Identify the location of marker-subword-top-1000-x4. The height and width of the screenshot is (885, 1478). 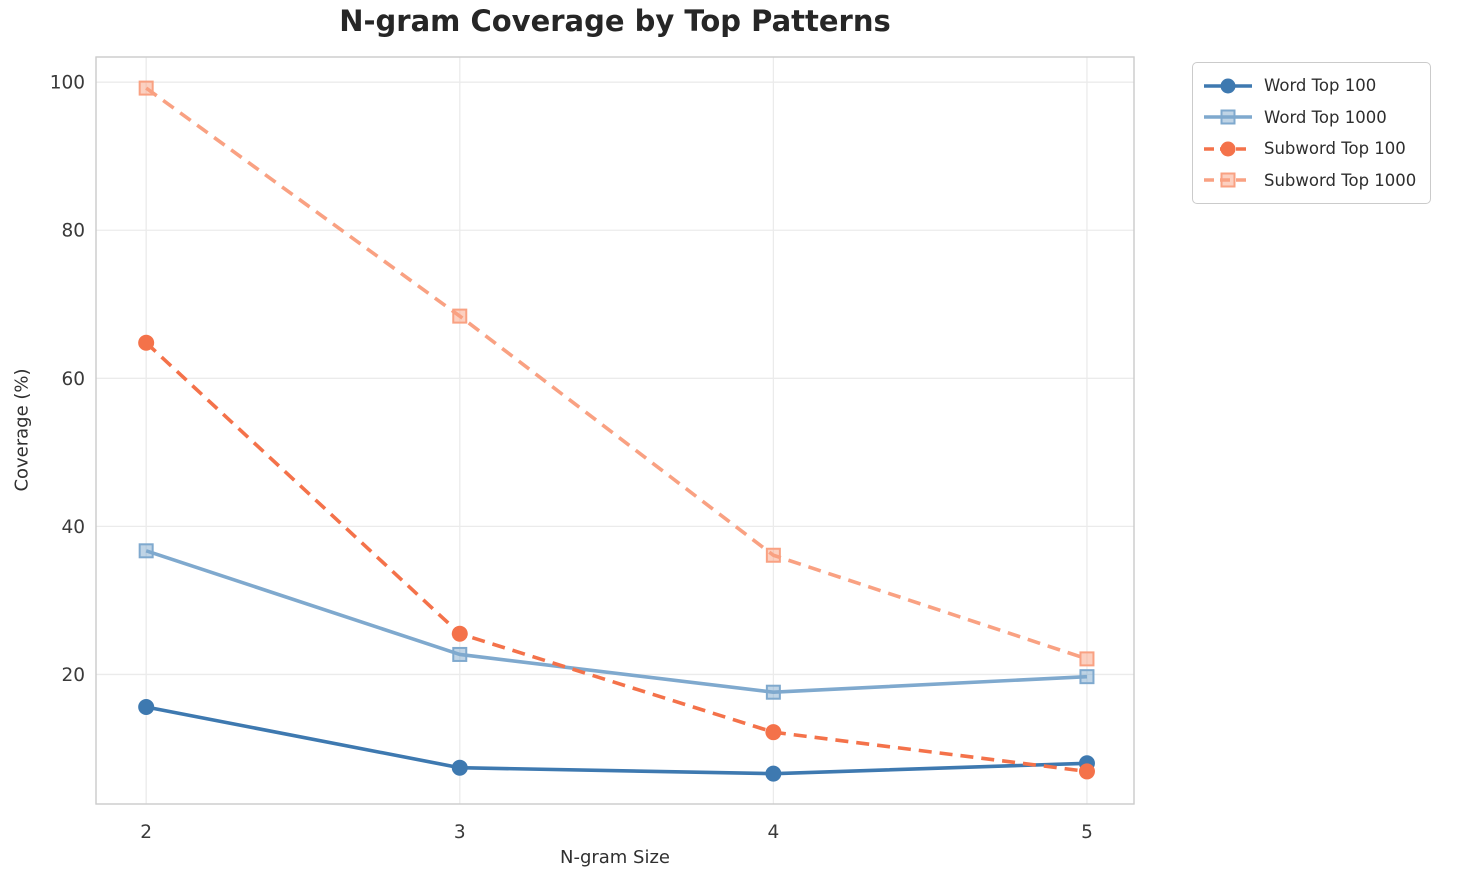
(773, 555).